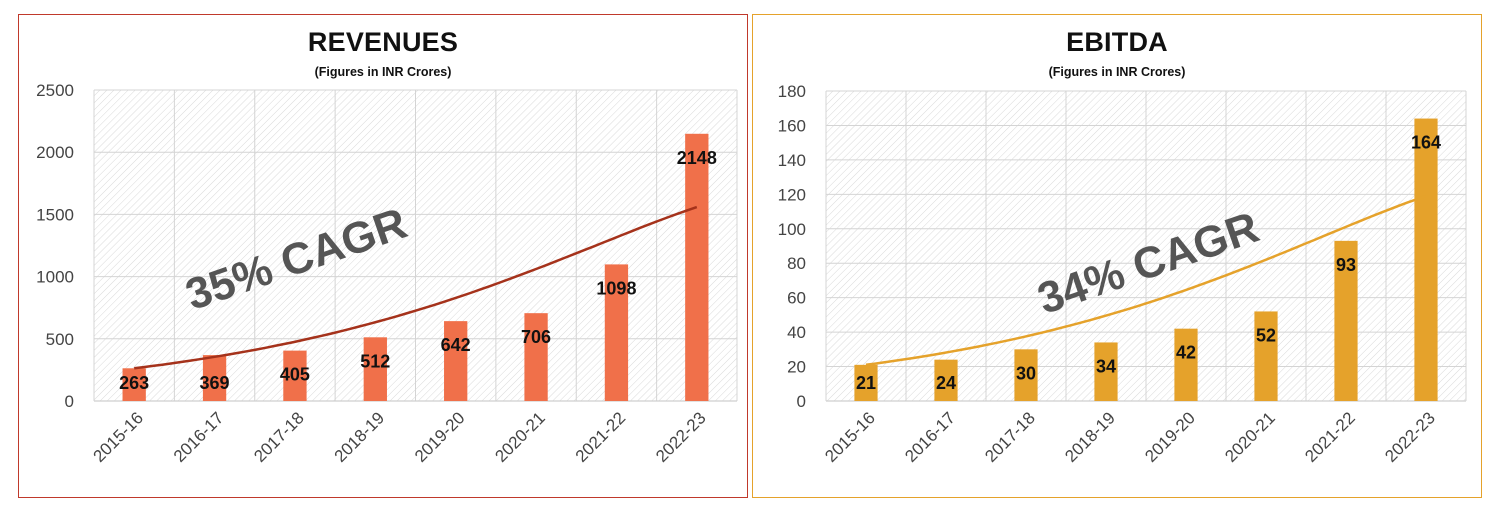 The width and height of the screenshot is (1498, 508). I want to click on data-label: 263, so click(134, 383).